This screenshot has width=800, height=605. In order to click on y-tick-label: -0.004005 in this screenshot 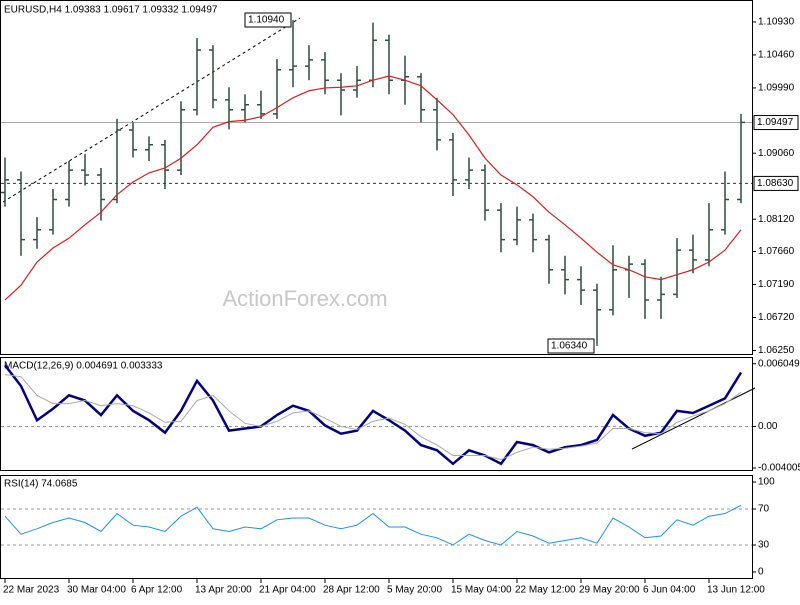, I will do `click(779, 468)`.